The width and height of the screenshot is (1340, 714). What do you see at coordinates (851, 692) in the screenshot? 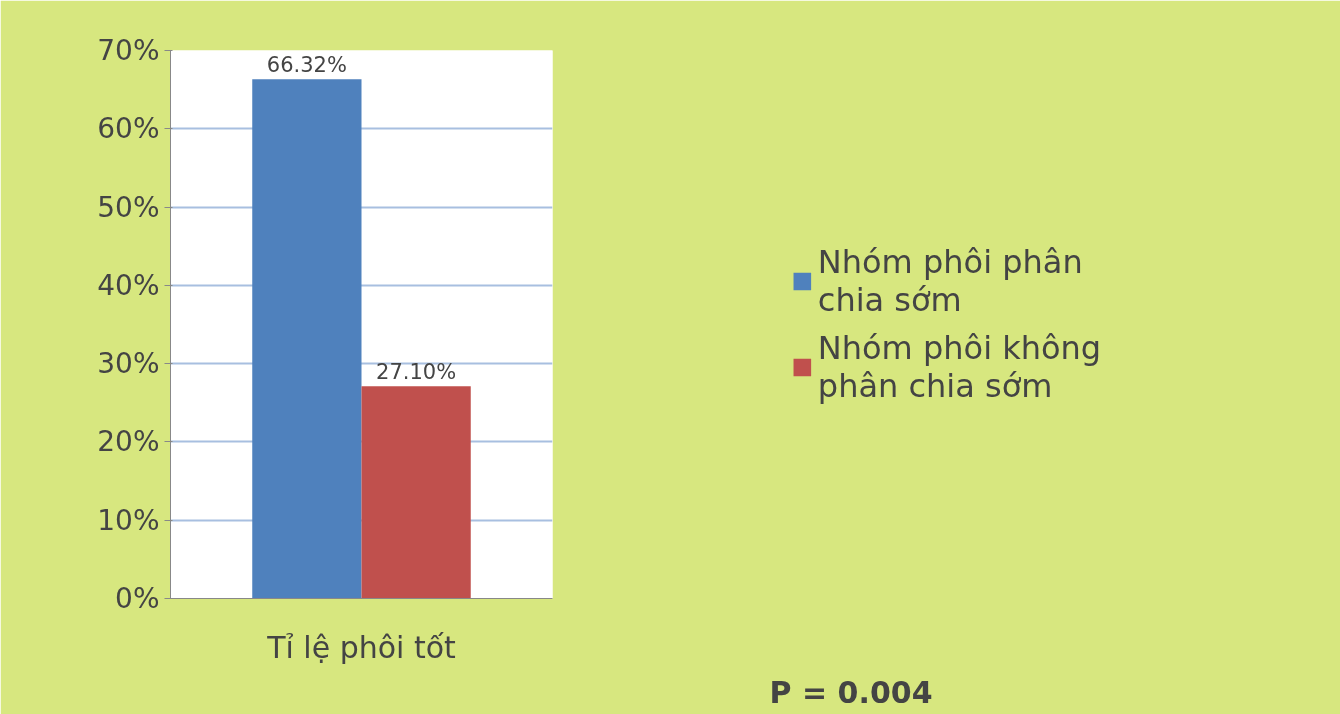
I see `text: P = 0.004` at bounding box center [851, 692].